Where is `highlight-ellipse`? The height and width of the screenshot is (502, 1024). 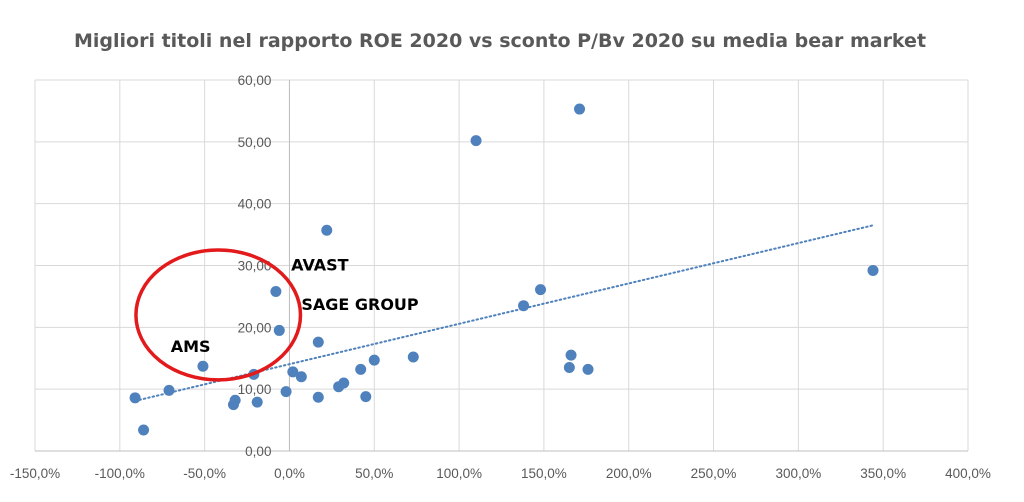 highlight-ellipse is located at coordinates (218, 315).